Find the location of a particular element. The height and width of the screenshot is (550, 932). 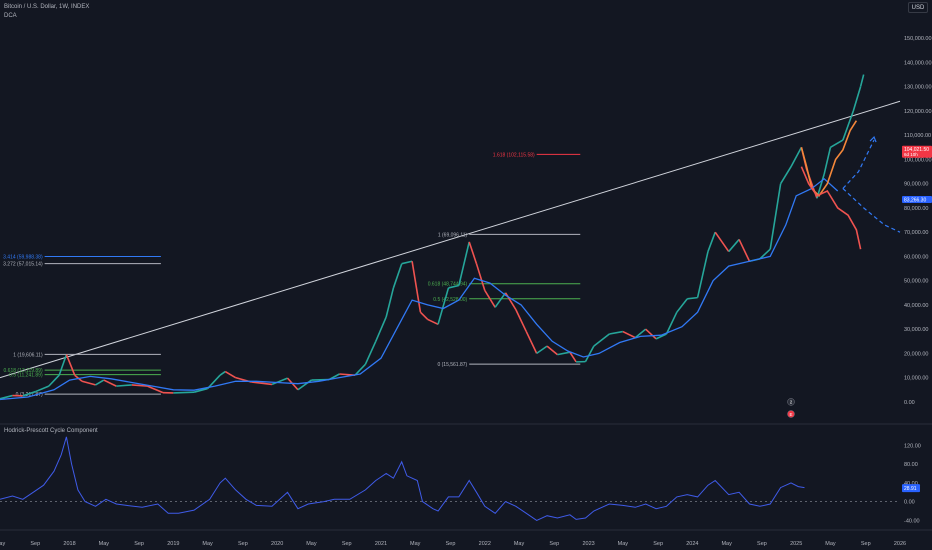

fib-level-label: 0.618 (48,744.94) is located at coordinates (448, 285).